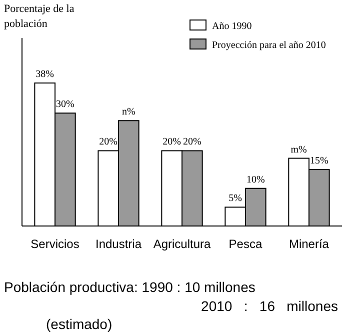  What do you see at coordinates (79, 324) in the screenshot?
I see `text: (estimado)` at bounding box center [79, 324].